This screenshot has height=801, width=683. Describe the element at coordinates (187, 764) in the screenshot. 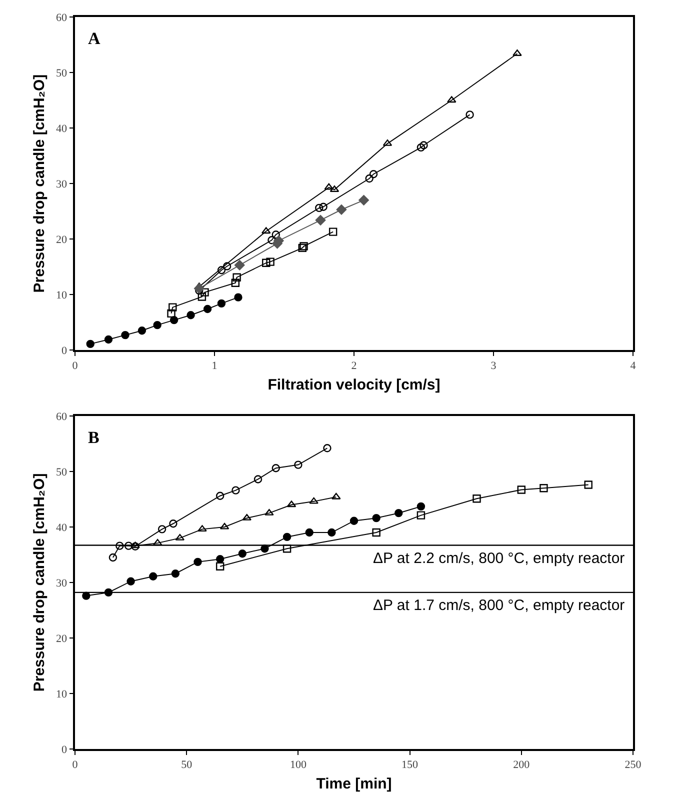

I see `x-tick-label: 50` at that location.